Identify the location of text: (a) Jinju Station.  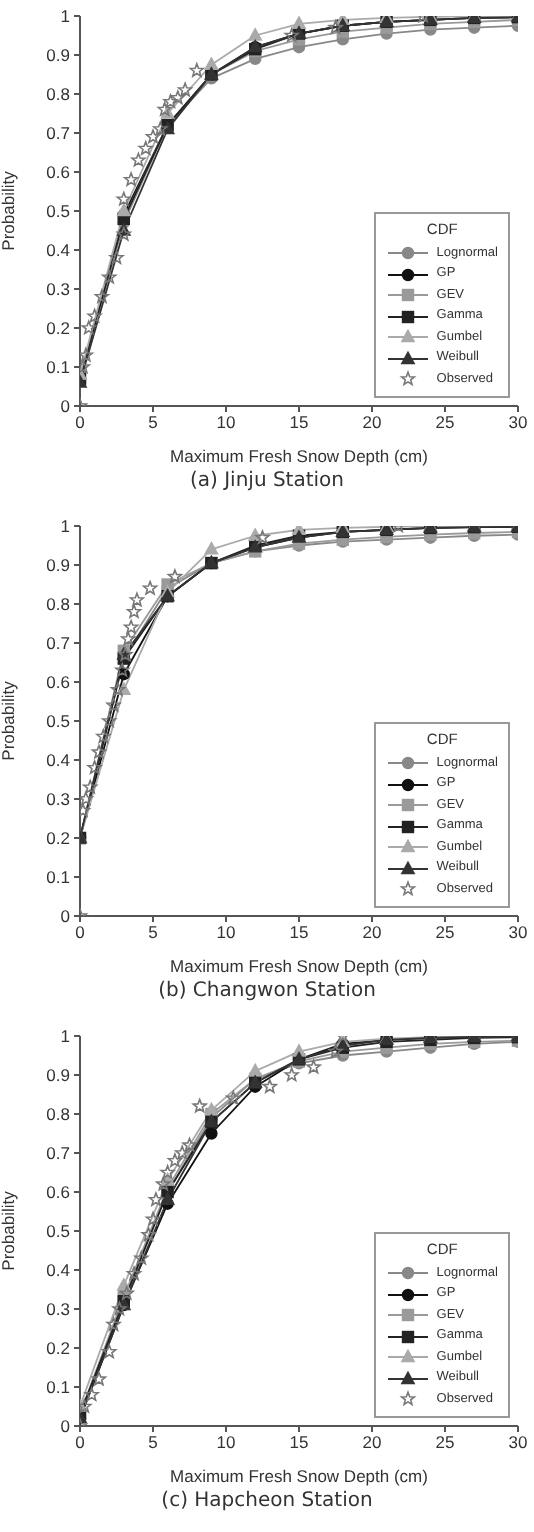
(267, 481).